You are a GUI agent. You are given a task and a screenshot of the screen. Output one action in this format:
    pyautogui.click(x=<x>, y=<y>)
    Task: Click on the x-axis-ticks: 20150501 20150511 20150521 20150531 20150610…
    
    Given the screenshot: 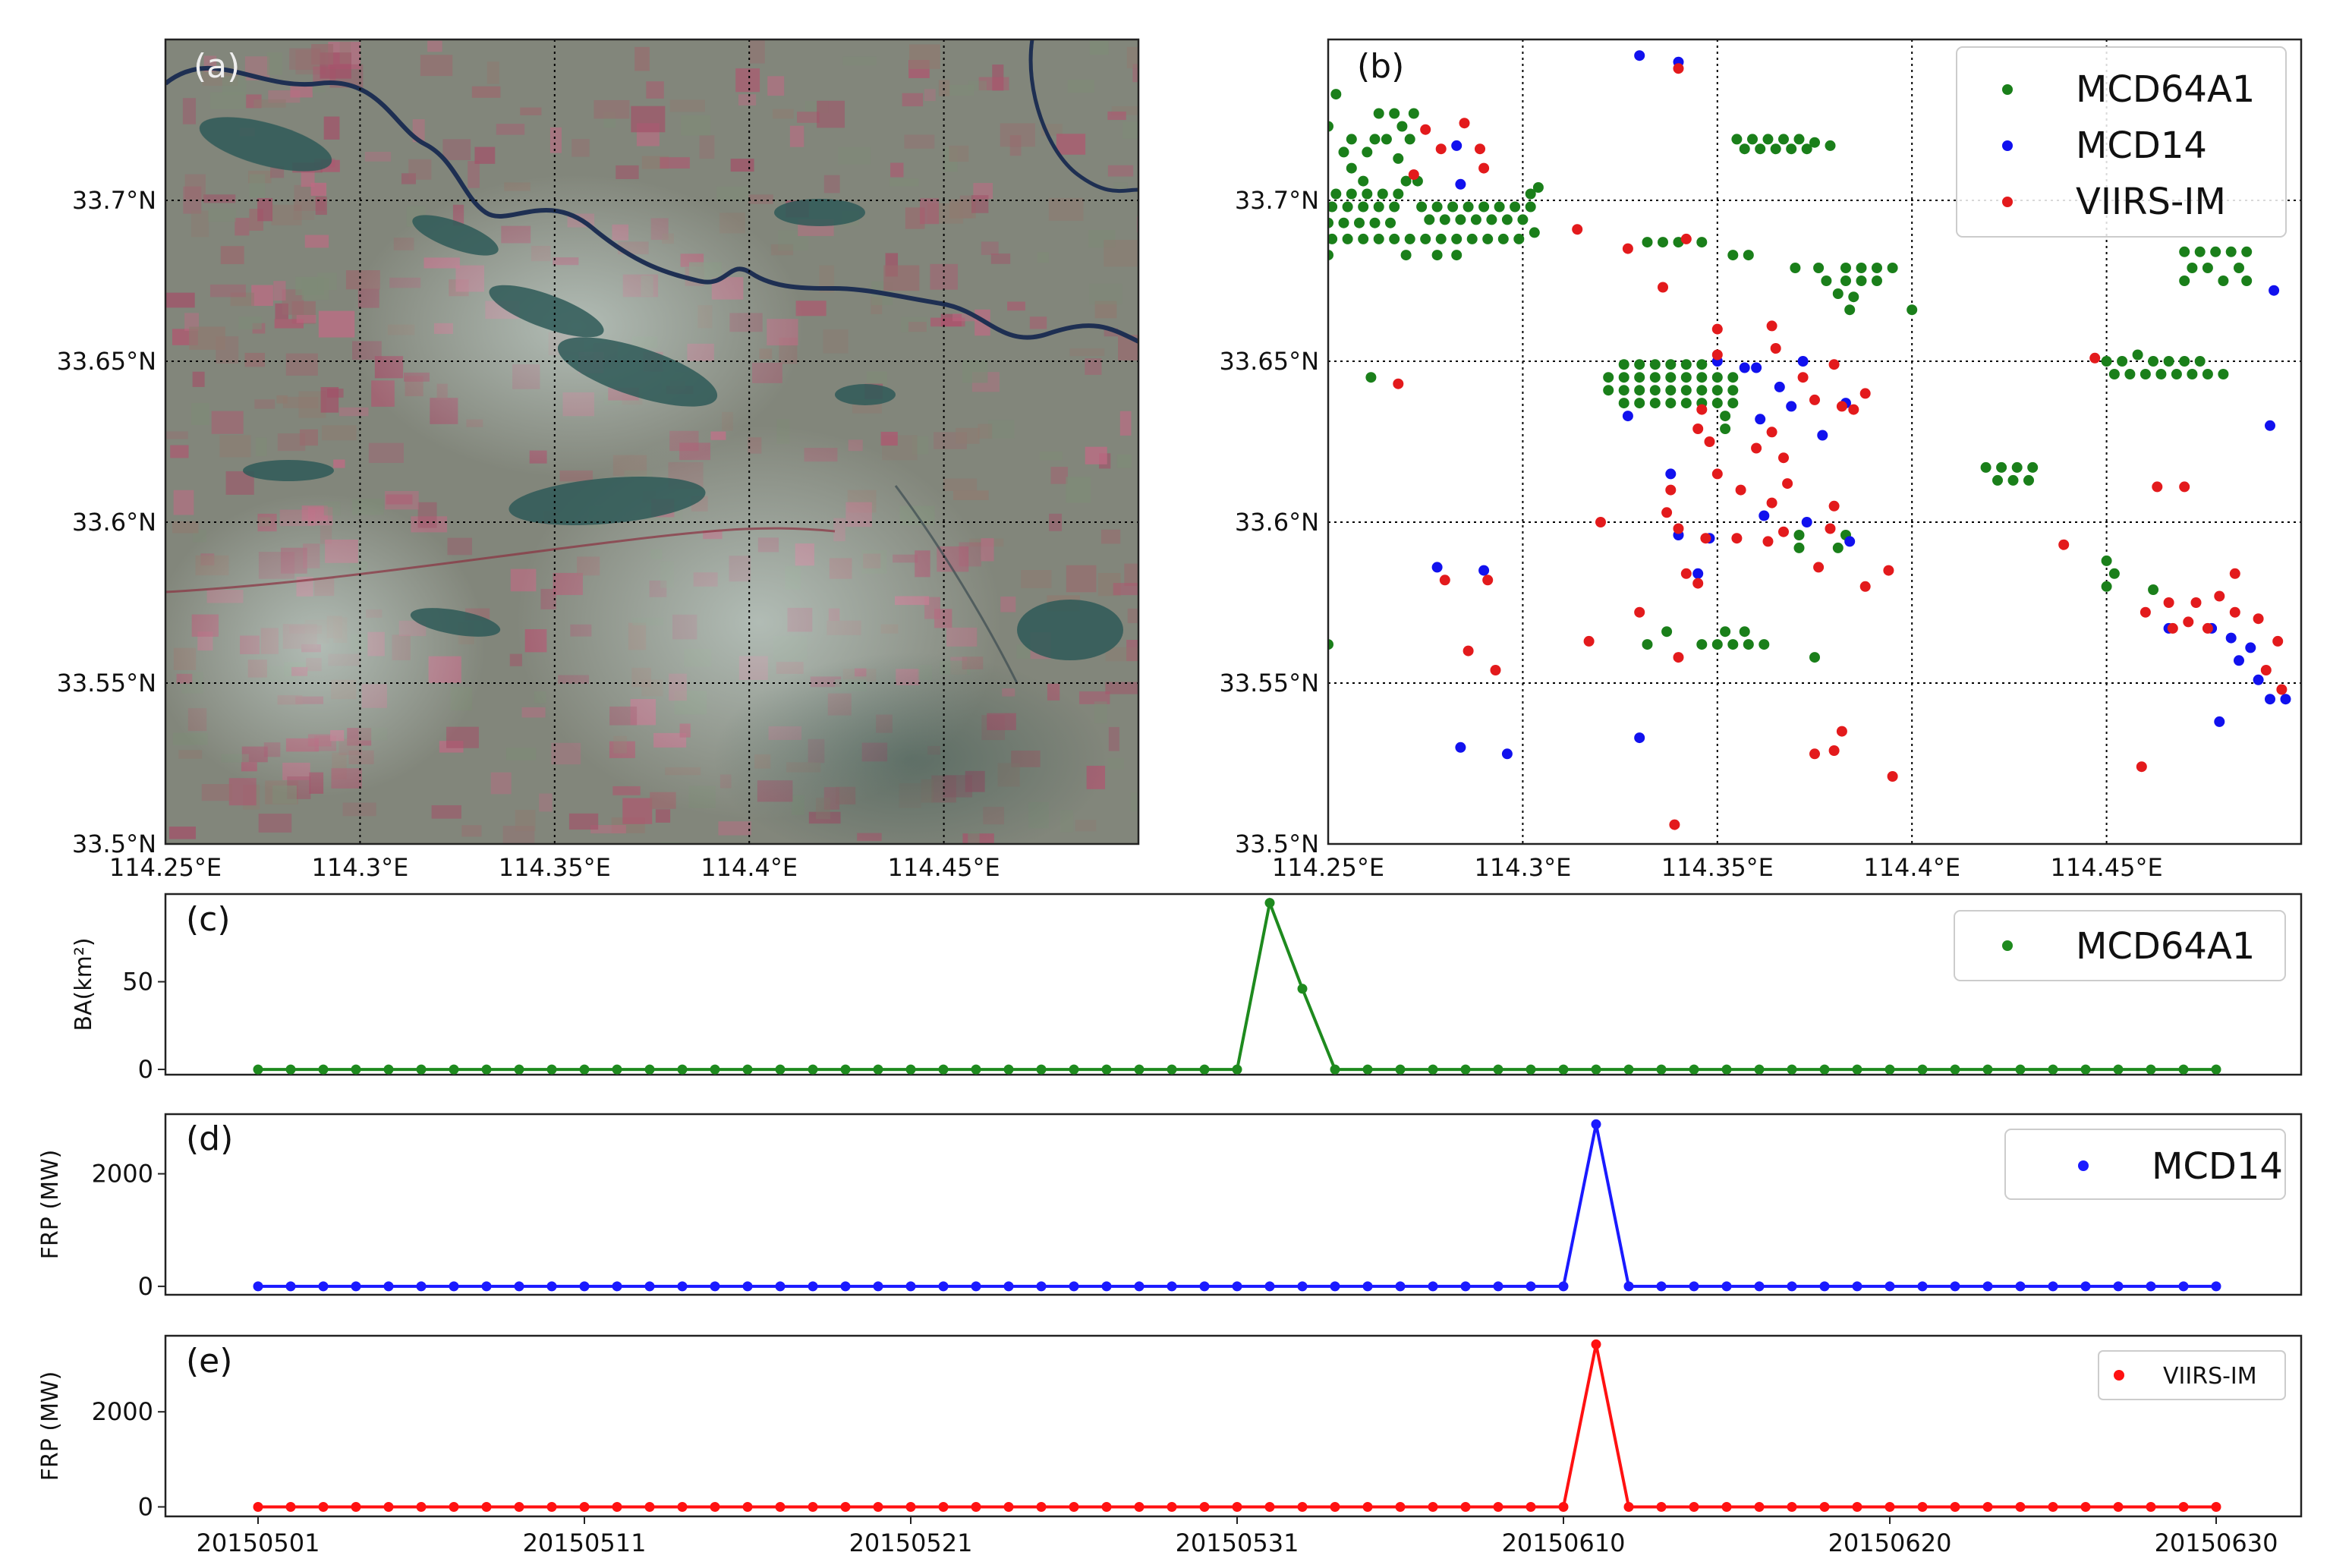 What is the action you would take?
    pyautogui.click(x=1237, y=1536)
    